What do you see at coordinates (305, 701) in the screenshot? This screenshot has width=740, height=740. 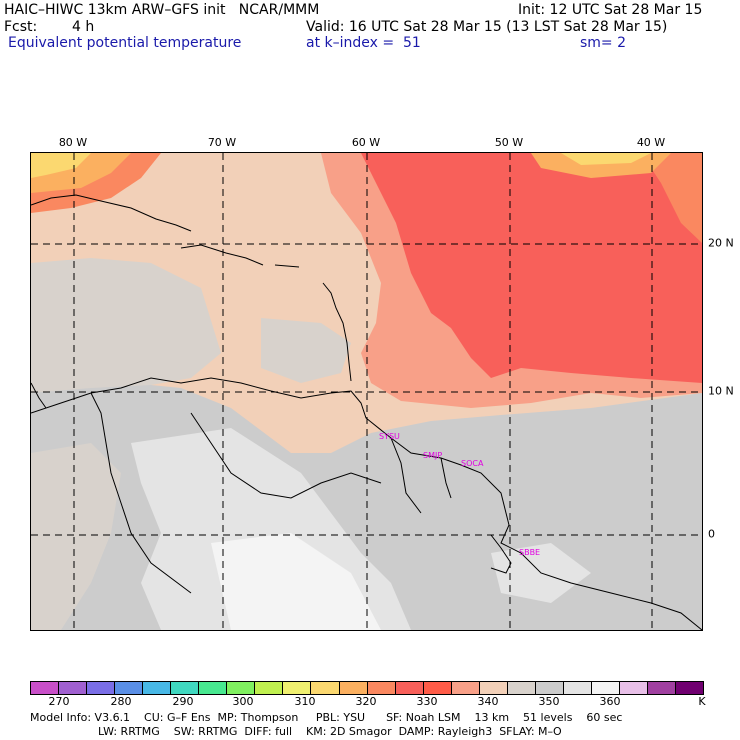 I see `cbar-tick-310: 310` at bounding box center [305, 701].